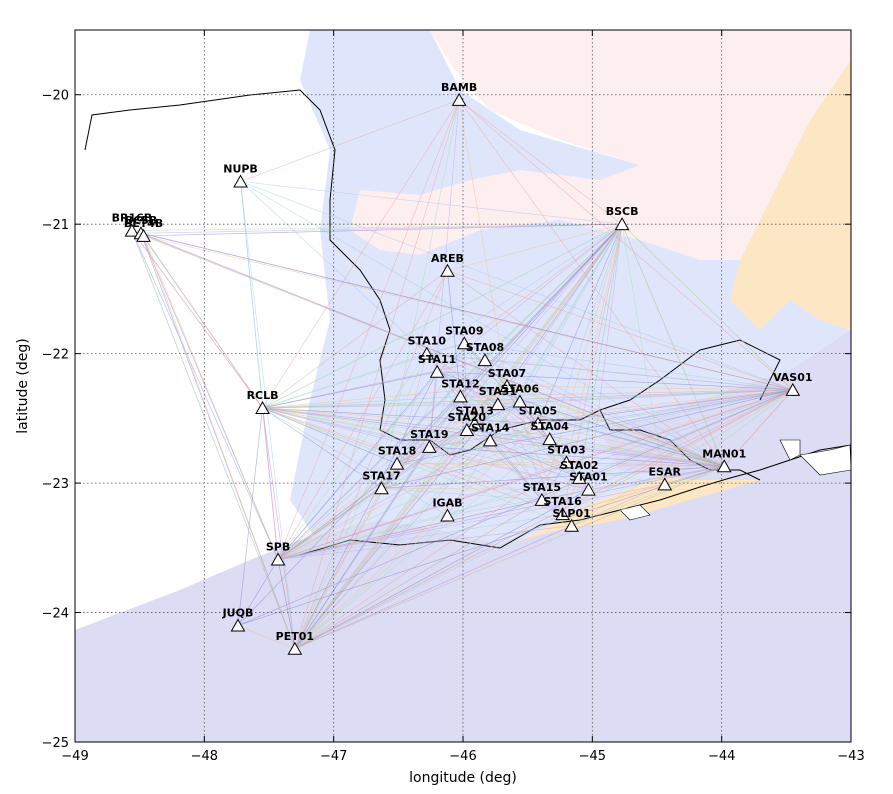  Describe the element at coordinates (240, 175) in the screenshot. I see `station-nupb: NUPB` at that location.